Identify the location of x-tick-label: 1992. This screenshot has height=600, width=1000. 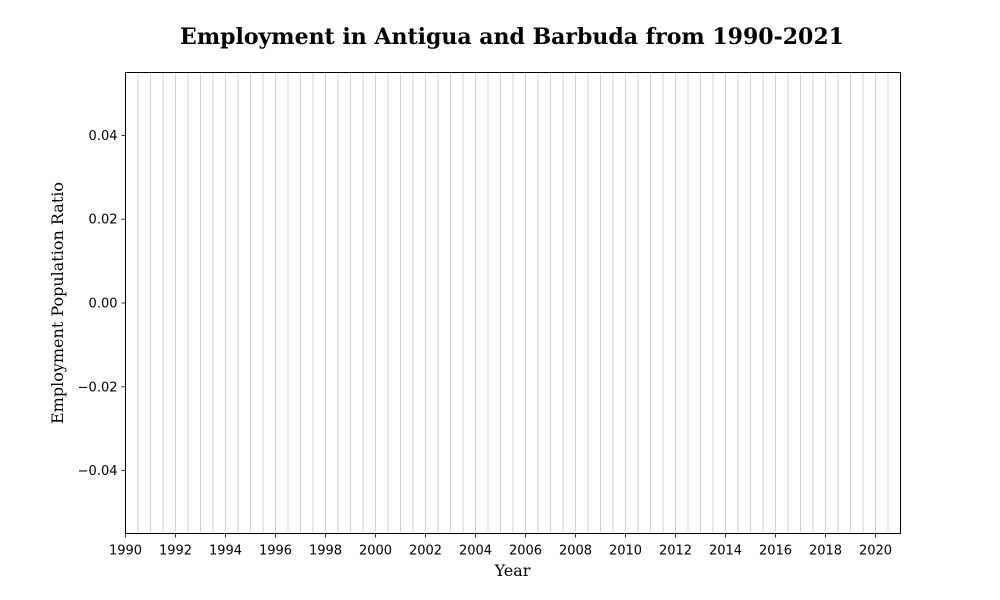
(175, 551).